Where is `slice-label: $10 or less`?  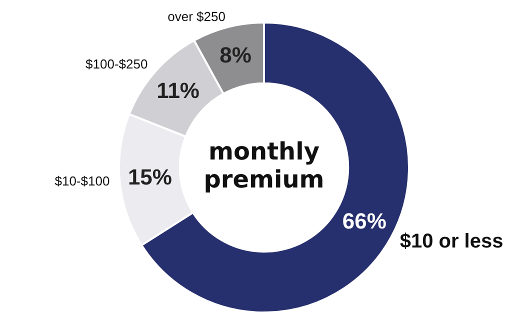 slice-label: $10 or less is located at coordinates (452, 241).